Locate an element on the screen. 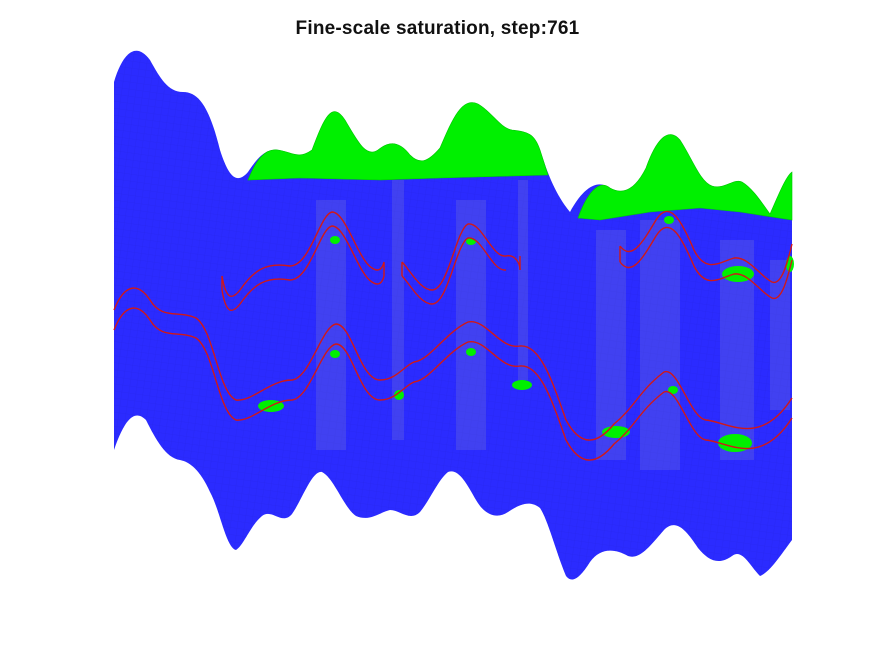 This screenshot has width=875, height=656. chart-title: Fine-scale saturation, step:761 is located at coordinates (437, 28).